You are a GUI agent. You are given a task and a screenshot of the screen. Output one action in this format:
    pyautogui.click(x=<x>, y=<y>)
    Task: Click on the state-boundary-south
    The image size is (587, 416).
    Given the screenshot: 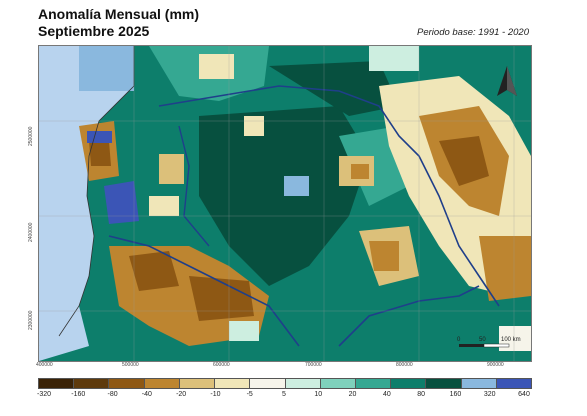 What is the action you would take?
    pyautogui.click(x=204, y=291)
    